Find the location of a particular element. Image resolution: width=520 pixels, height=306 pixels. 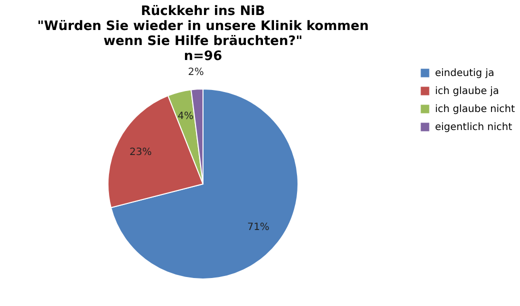

data-label: 71% is located at coordinates (258, 227).